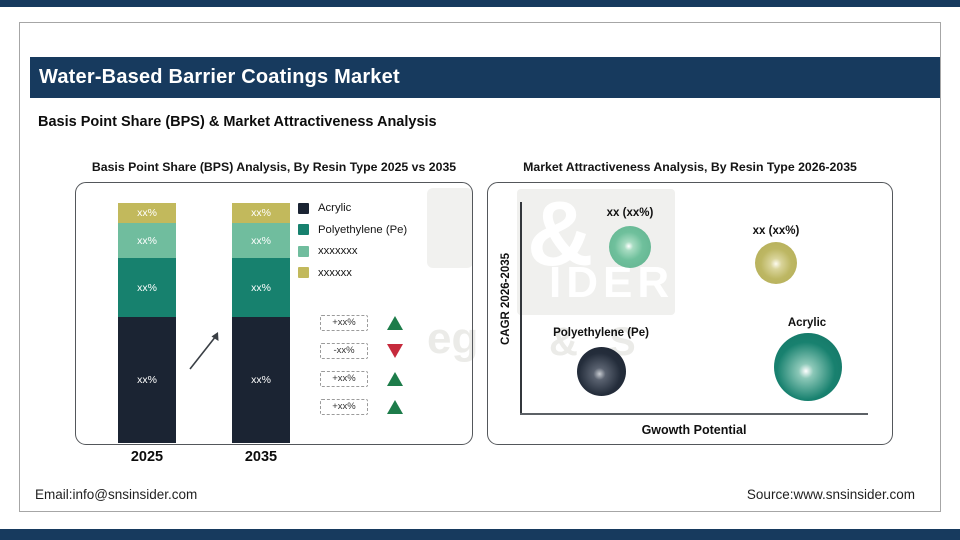 Image resolution: width=960 pixels, height=540 pixels. What do you see at coordinates (521, 308) in the screenshot?
I see `y-axis-line` at bounding box center [521, 308].